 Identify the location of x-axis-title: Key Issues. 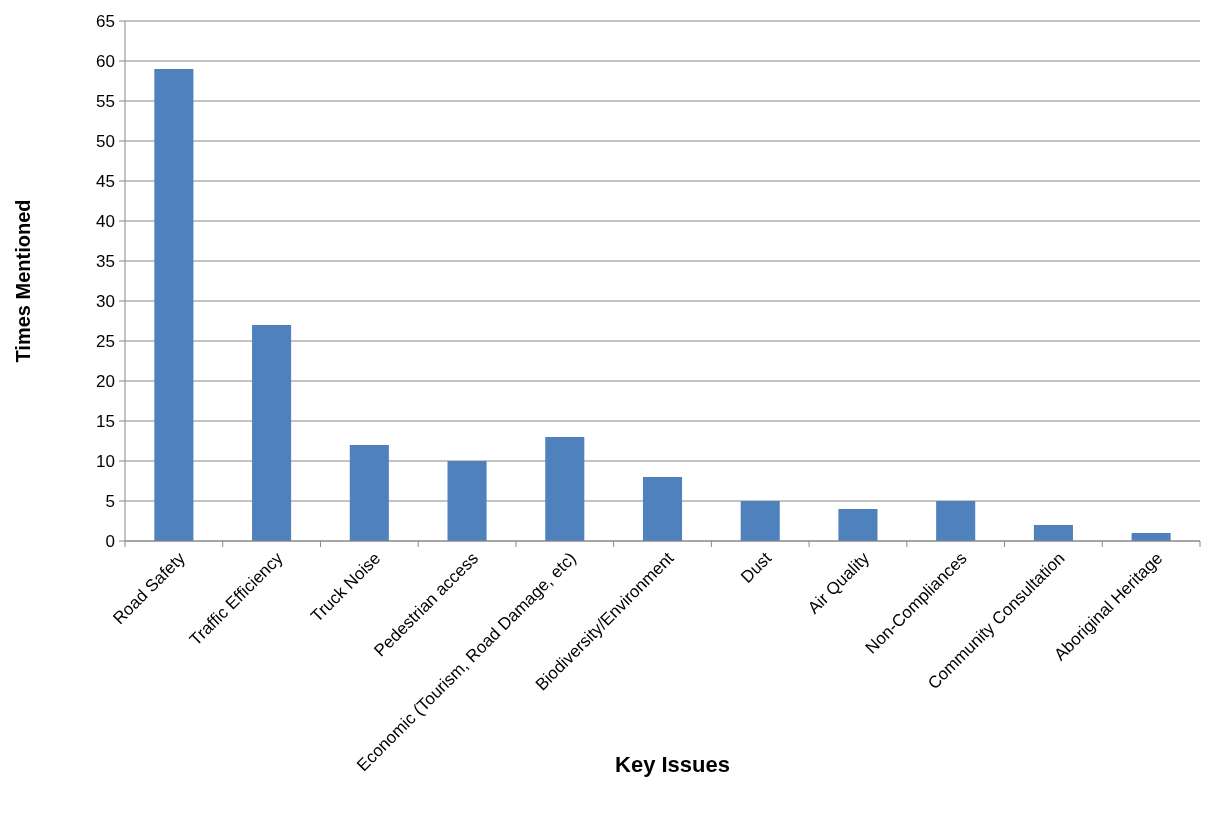
(672, 764).